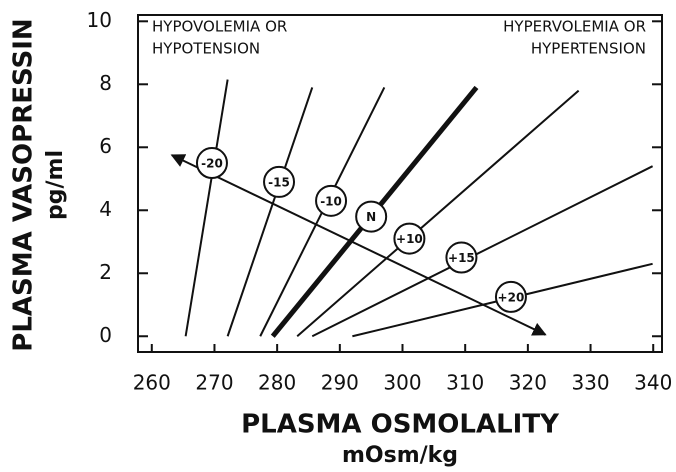 The height and width of the screenshot is (472, 676). I want to click on x-tick-label: 300, so click(402, 383).